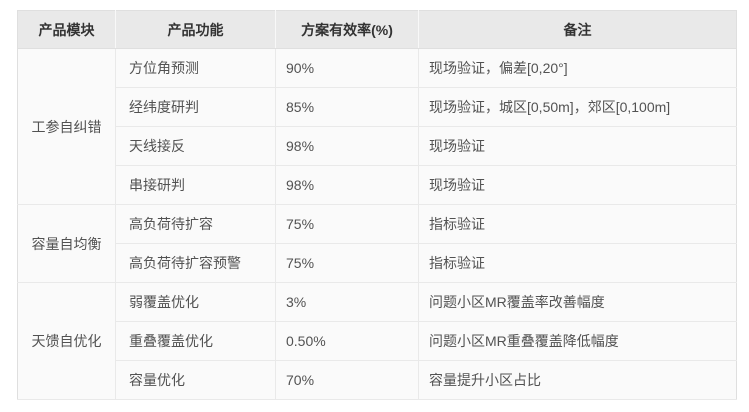  Describe the element at coordinates (577, 68) in the screenshot. I see `note-cell: 现场验证，偏差[0,20°]` at that location.